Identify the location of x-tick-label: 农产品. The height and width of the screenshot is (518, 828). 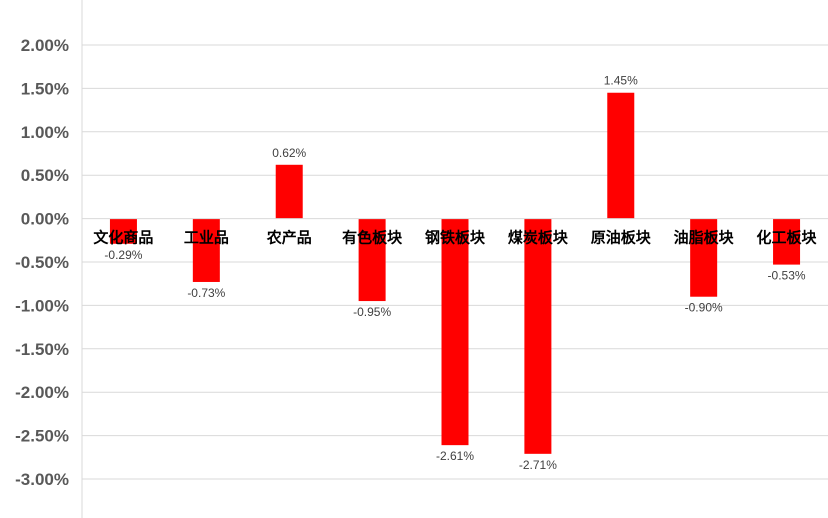
(289, 238).